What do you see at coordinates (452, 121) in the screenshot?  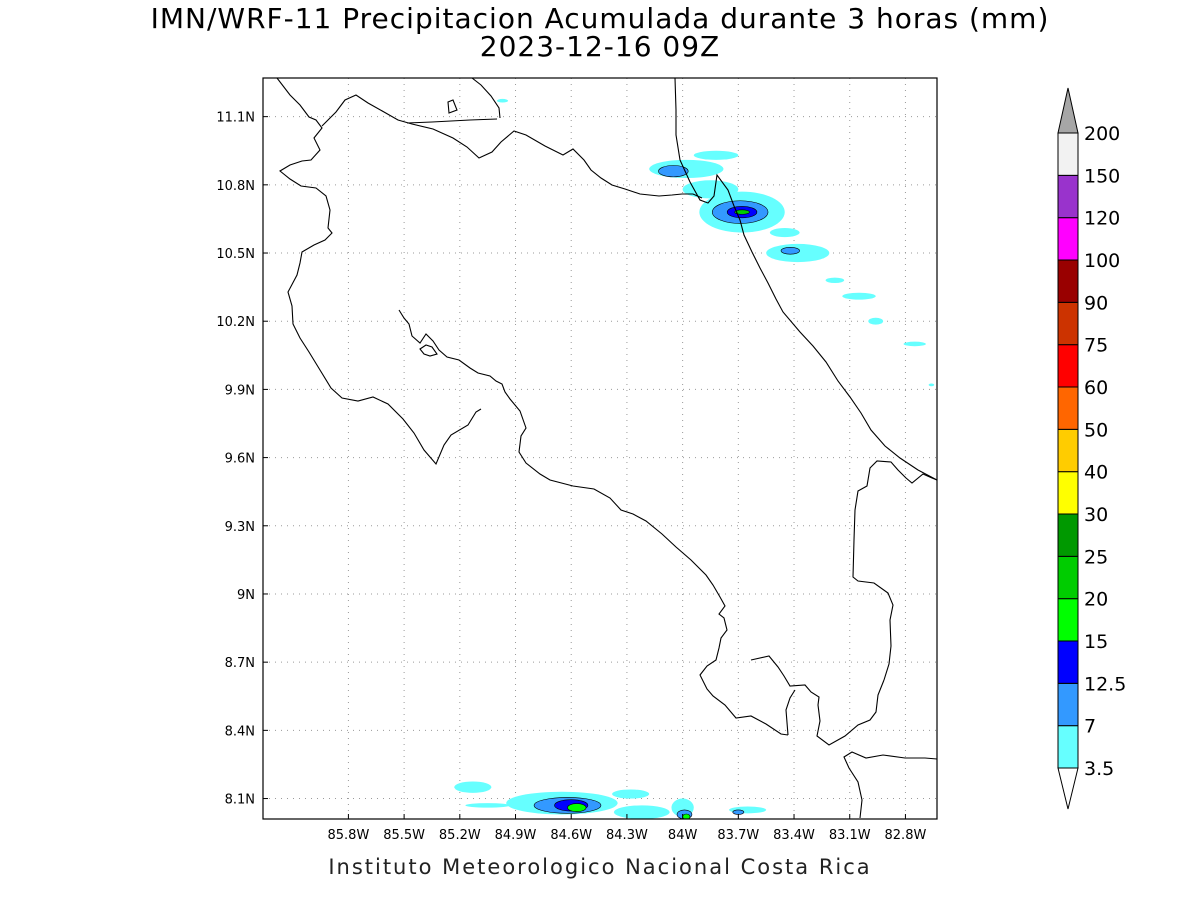 I see `nicaragua-shore` at bounding box center [452, 121].